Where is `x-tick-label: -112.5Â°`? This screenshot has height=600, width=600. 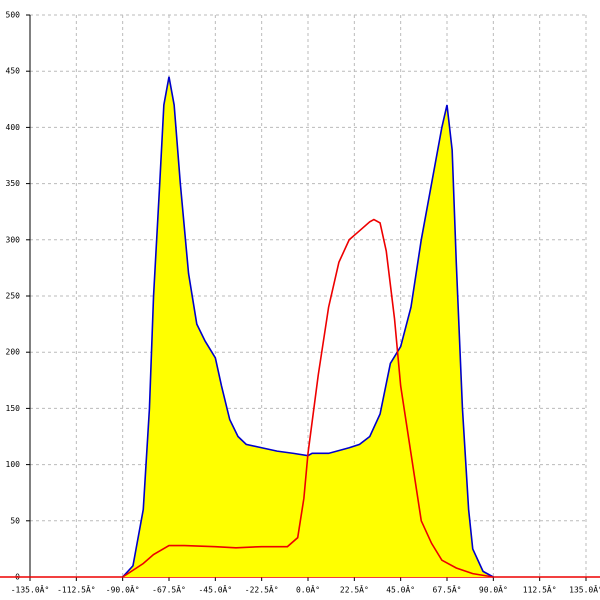 x-tick-label: -112.5Â° is located at coordinates (76, 589).